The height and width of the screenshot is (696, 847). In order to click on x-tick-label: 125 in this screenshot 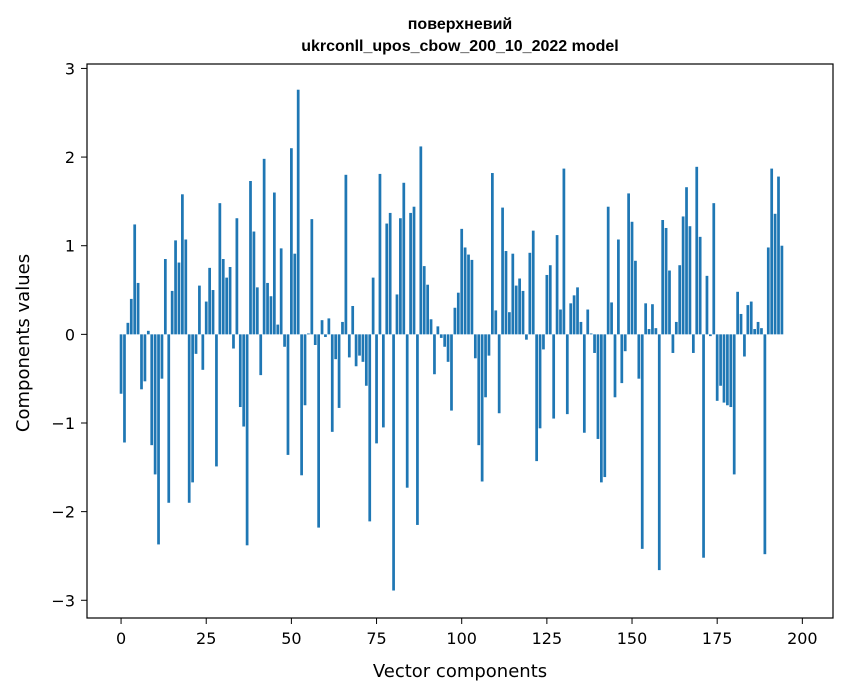, I will do `click(547, 638)`.